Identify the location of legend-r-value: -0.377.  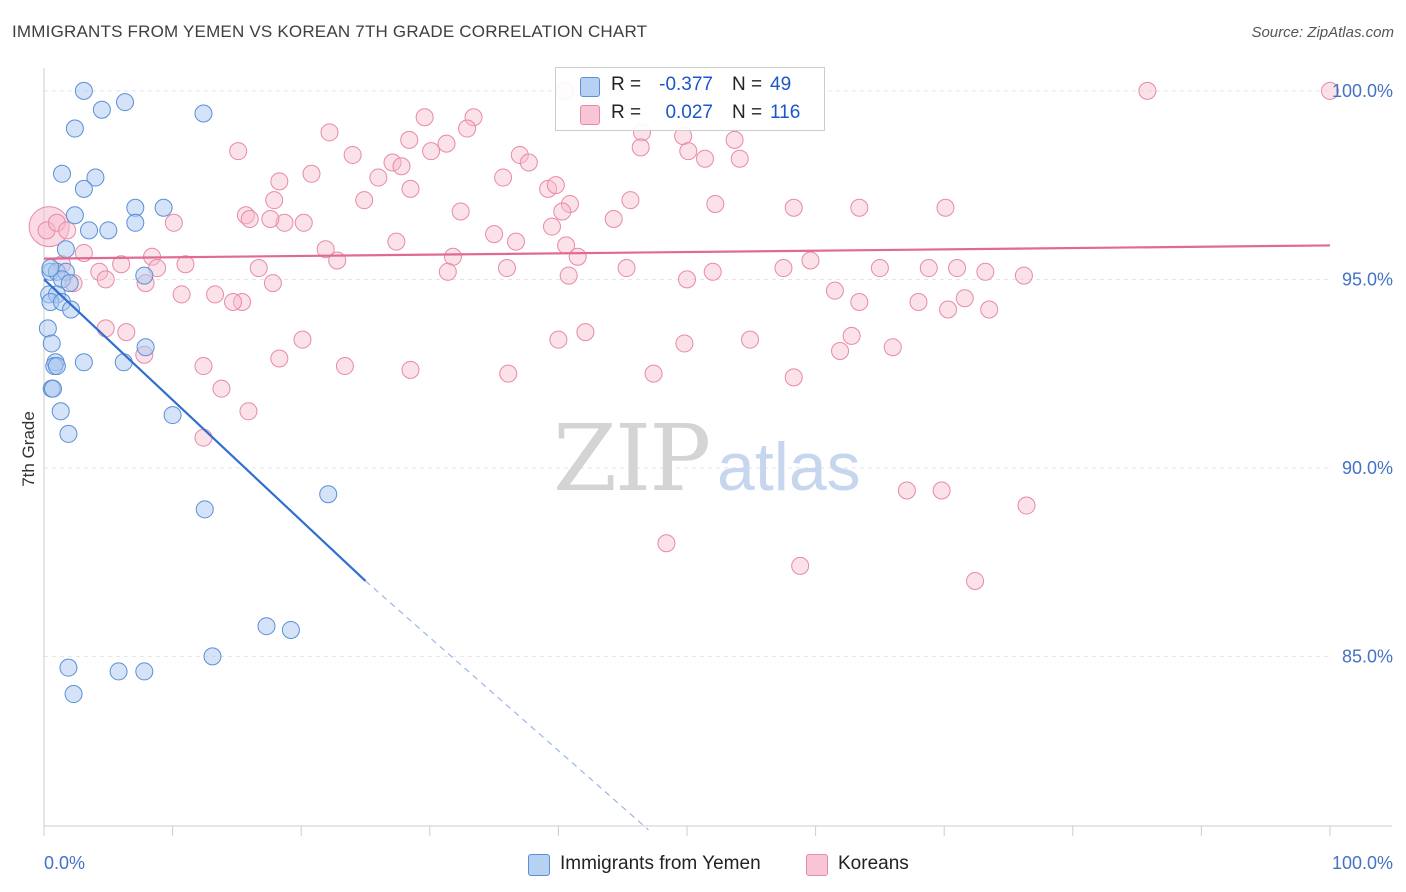
(686, 84).